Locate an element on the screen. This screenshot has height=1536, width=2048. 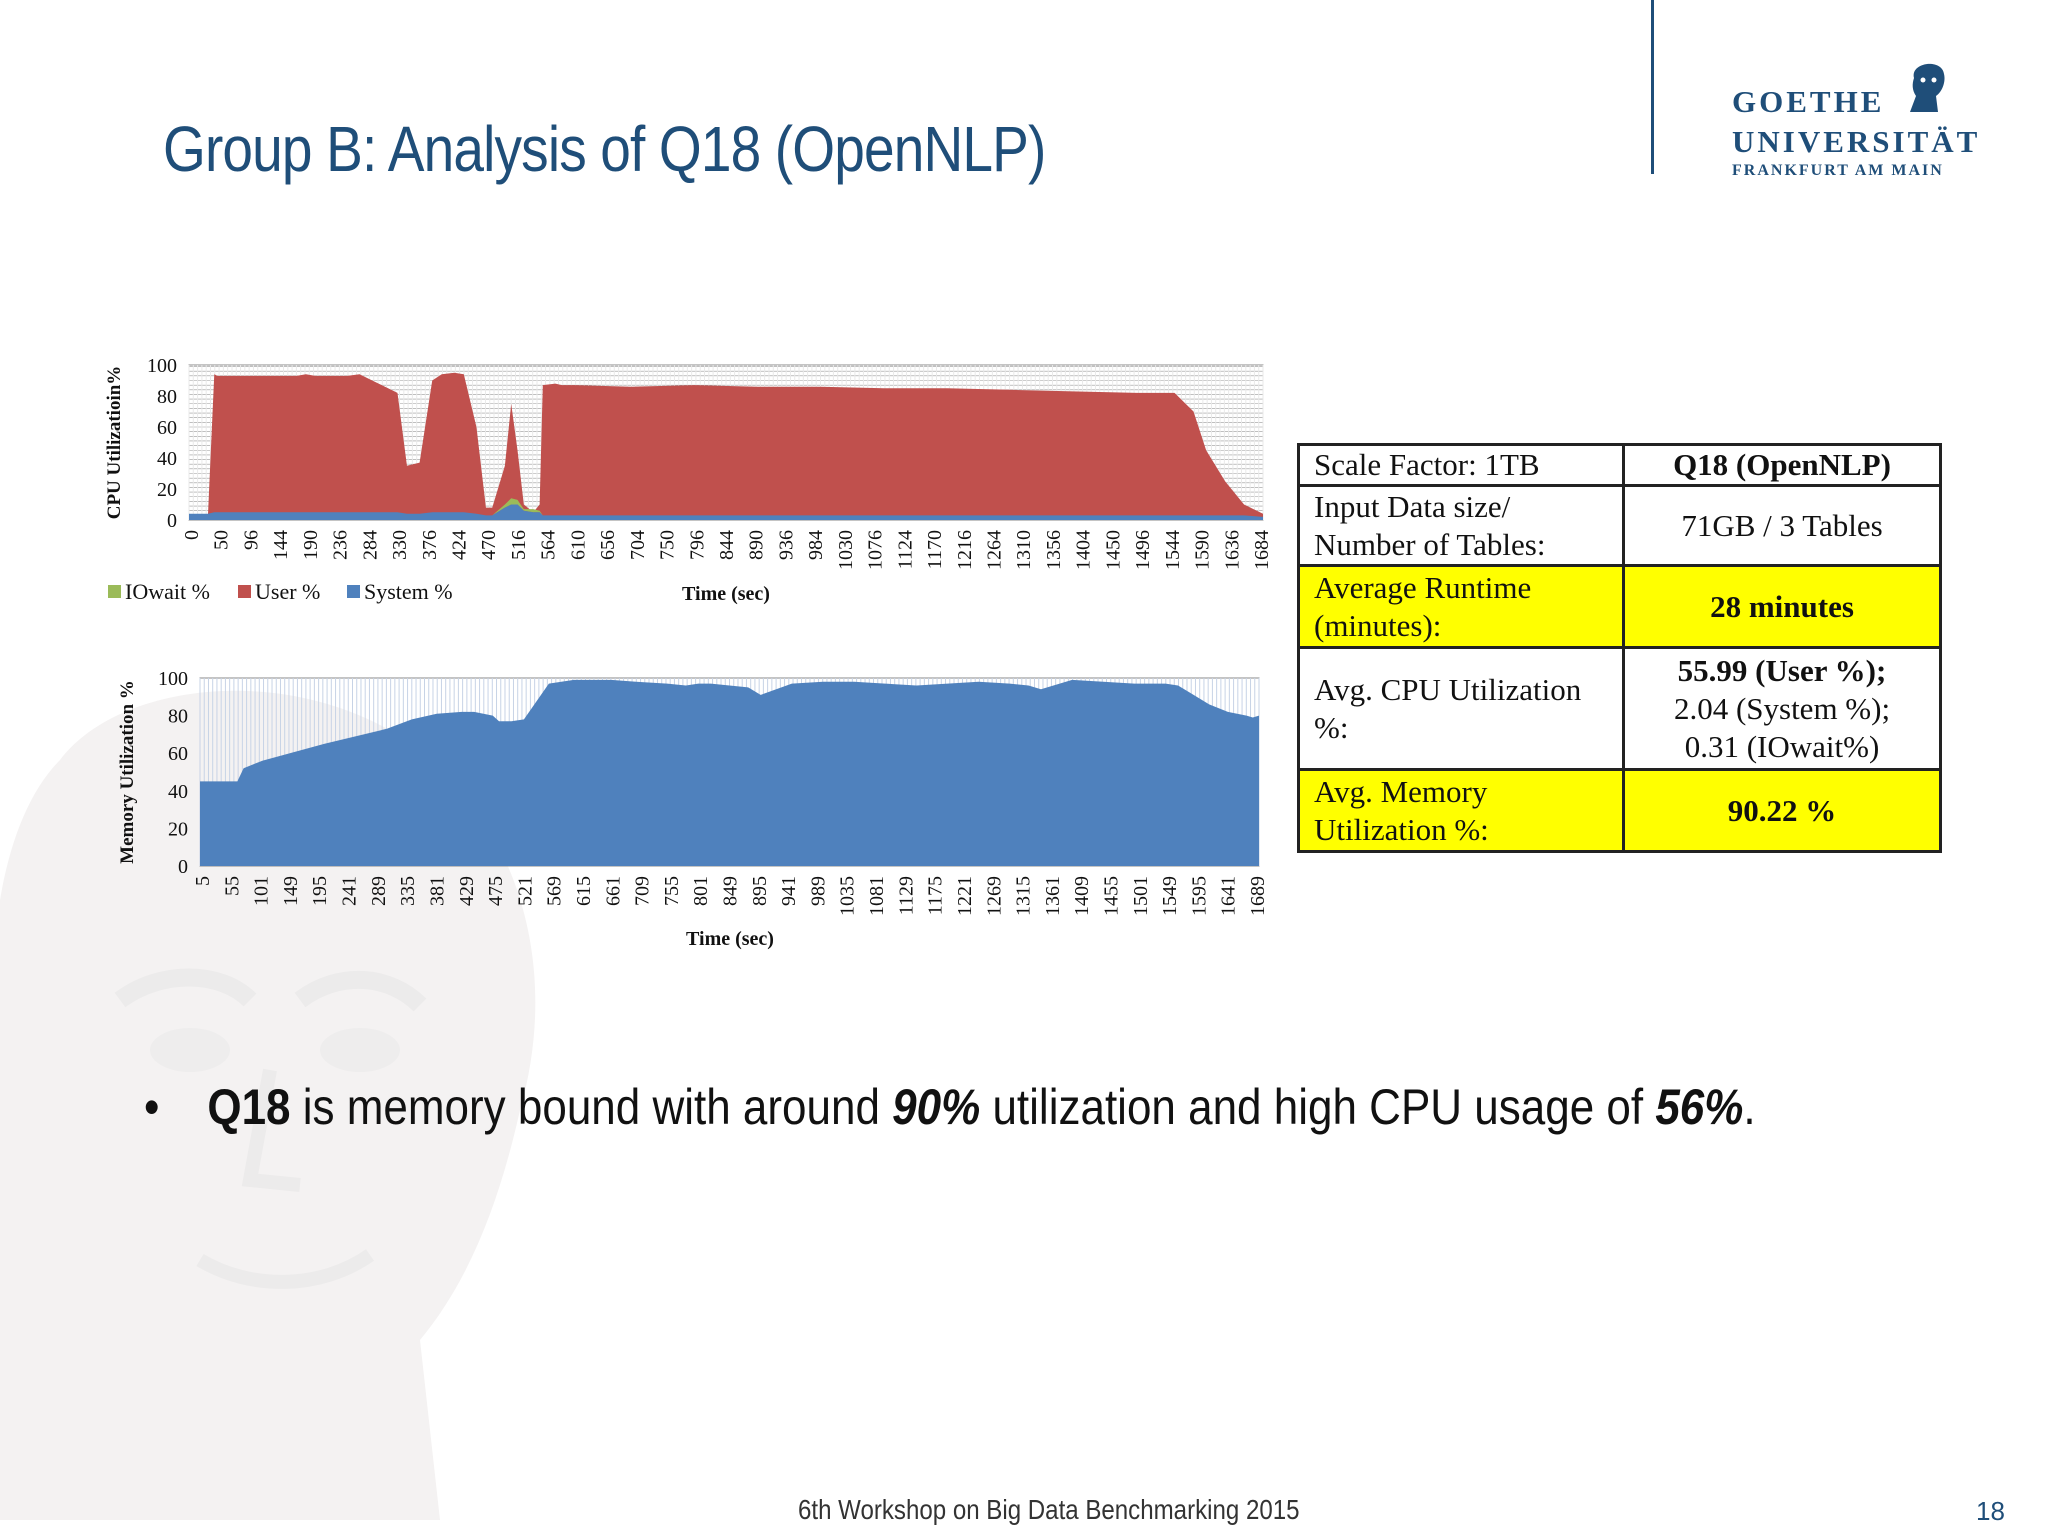
x-tick-label: 284 is located at coordinates (370, 545).